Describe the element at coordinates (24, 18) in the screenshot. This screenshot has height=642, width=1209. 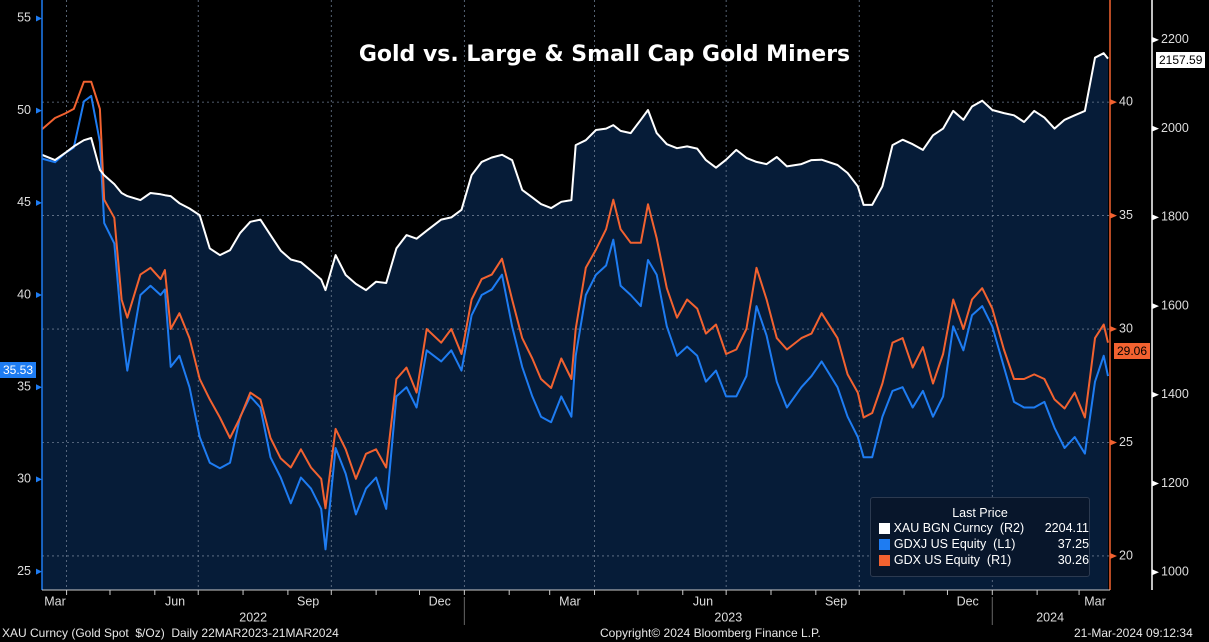
I see `l1-tick-label: 55` at that location.